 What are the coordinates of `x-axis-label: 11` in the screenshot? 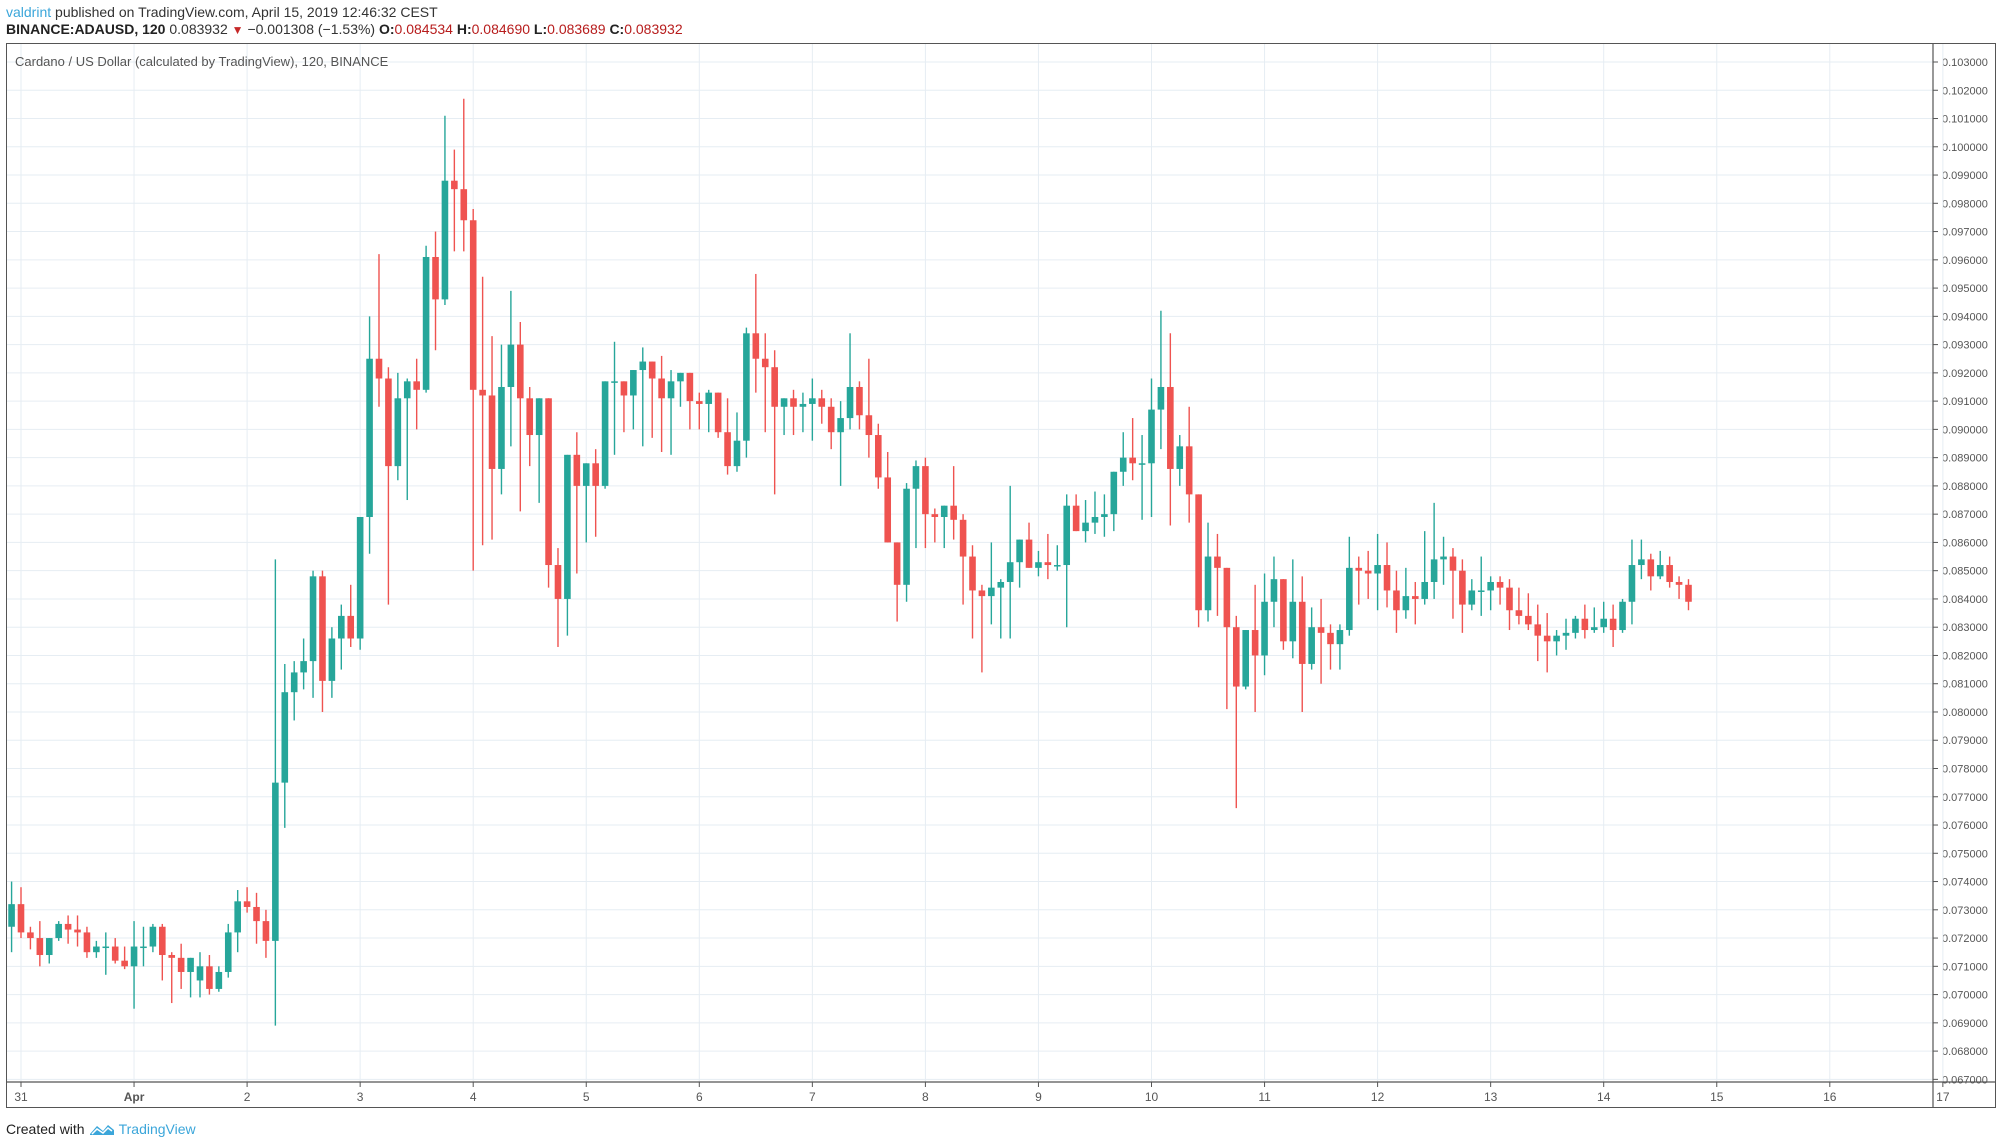 It's located at (1264, 1097).